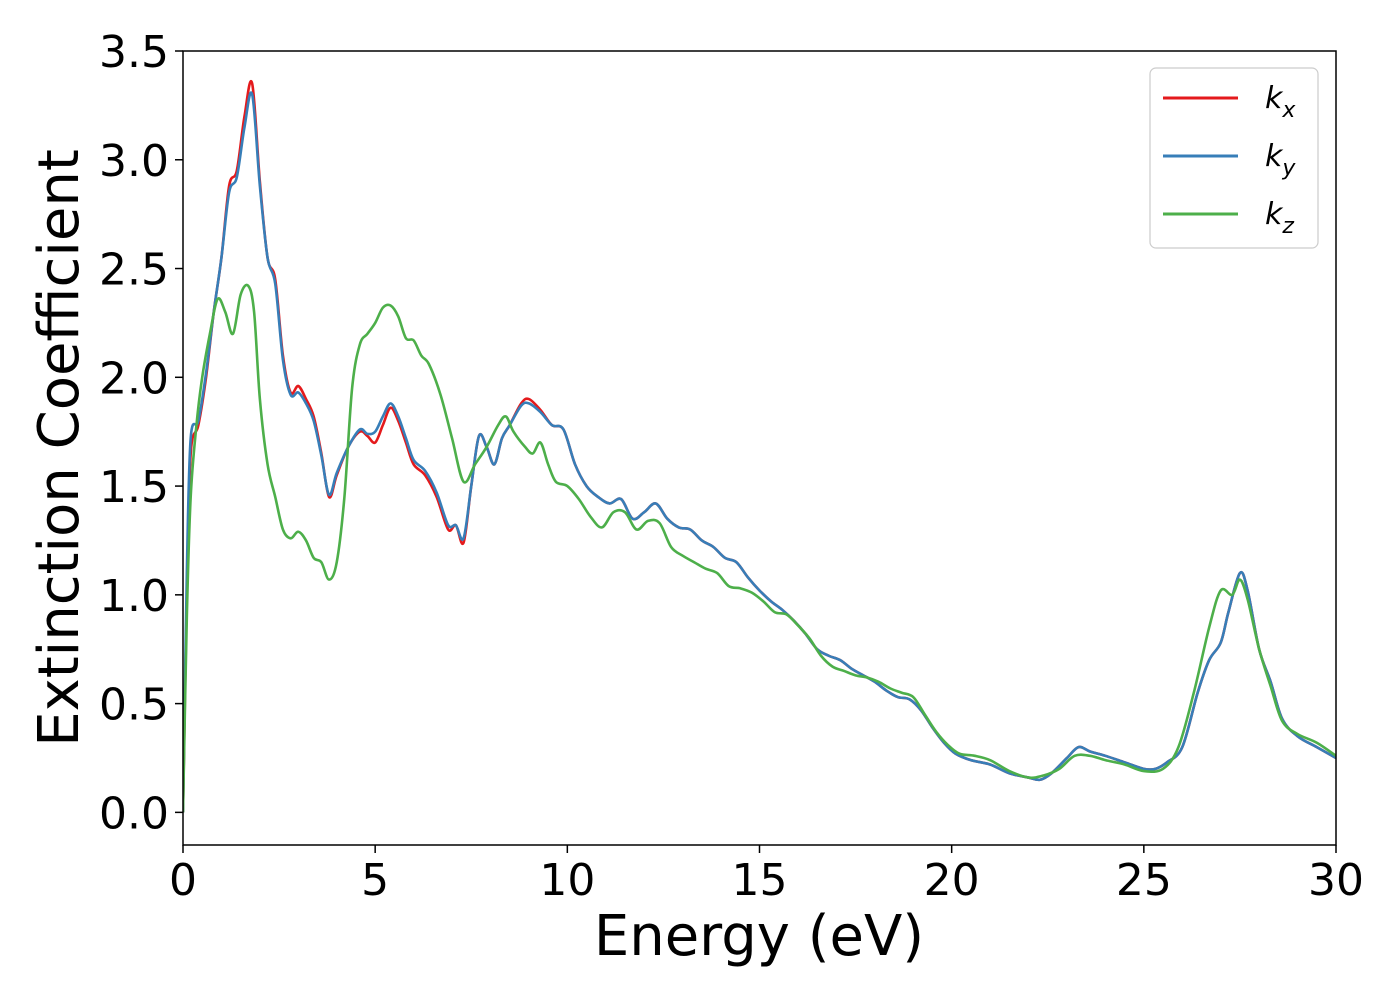 Image resolution: width=1400 pixels, height=1000 pixels. What do you see at coordinates (1144, 880) in the screenshot?
I see `x-tick-label: 25` at bounding box center [1144, 880].